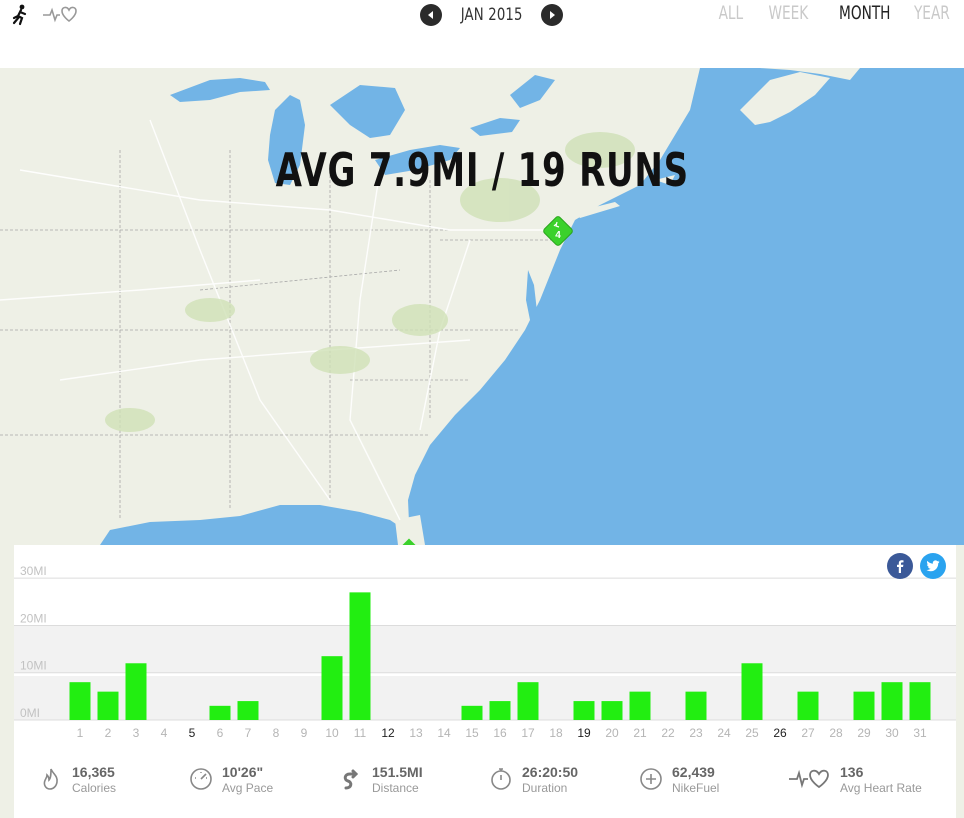  Describe the element at coordinates (556, 733) in the screenshot. I see `x-tick-label: 18` at that location.